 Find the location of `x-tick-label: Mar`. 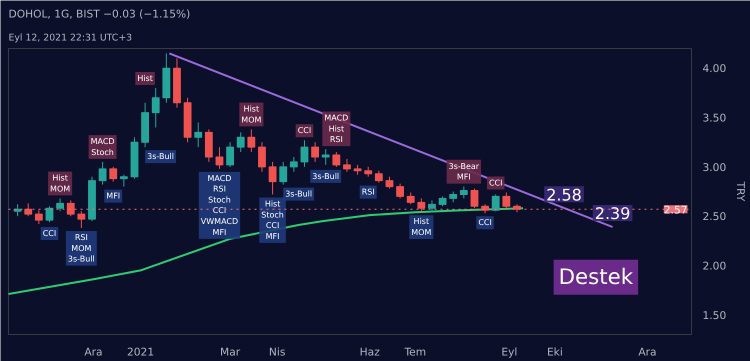

x-tick-label: Mar is located at coordinates (230, 352).